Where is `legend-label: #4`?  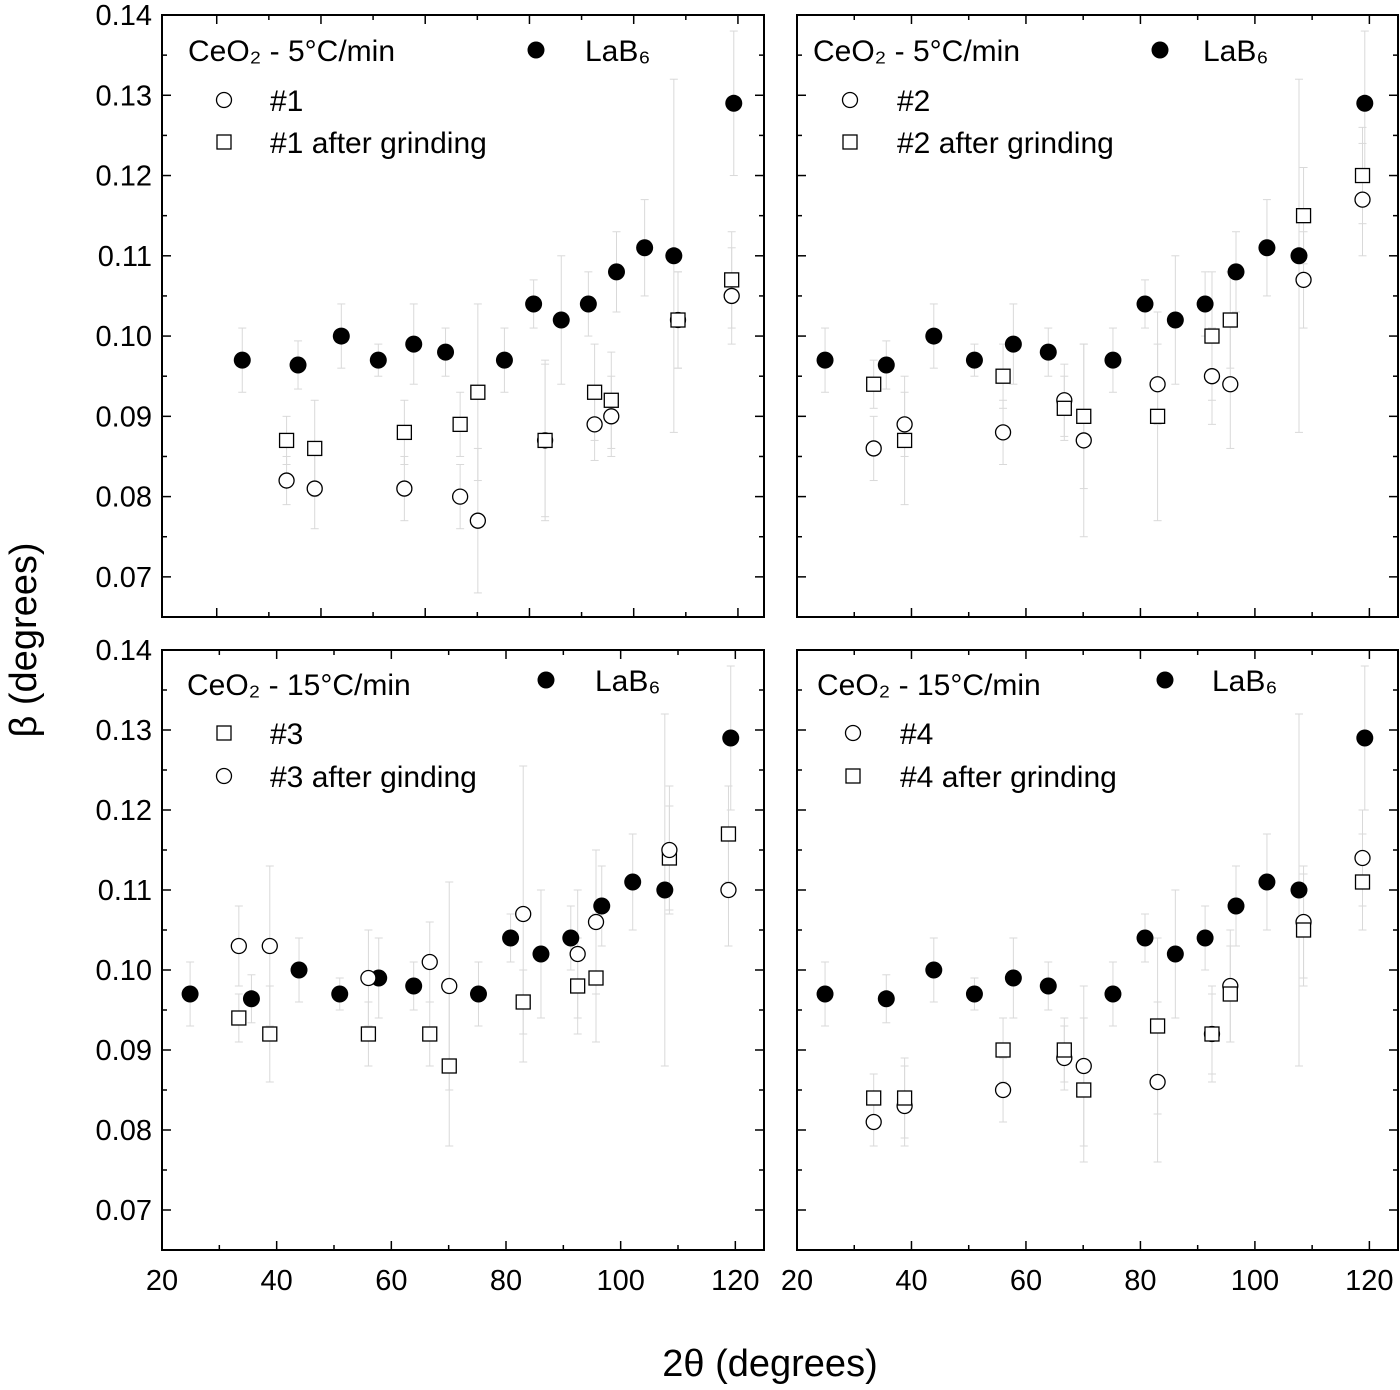
legend-label: #4 is located at coordinates (916, 734).